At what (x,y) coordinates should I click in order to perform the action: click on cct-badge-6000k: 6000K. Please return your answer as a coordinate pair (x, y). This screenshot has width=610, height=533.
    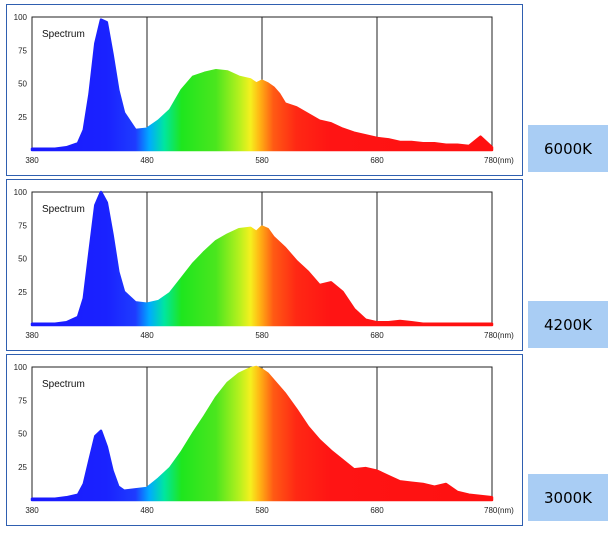
    Looking at the image, I should click on (568, 148).